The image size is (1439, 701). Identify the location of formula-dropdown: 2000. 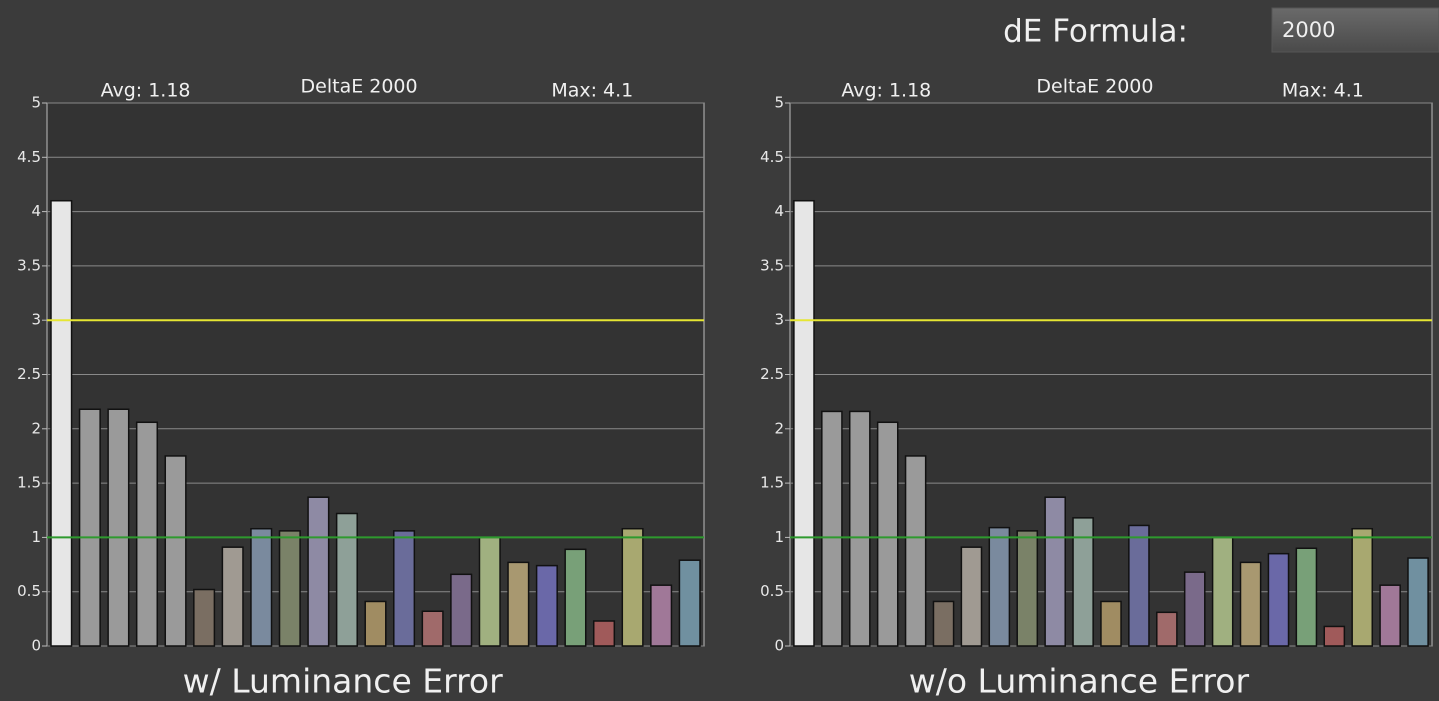
(1355, 30).